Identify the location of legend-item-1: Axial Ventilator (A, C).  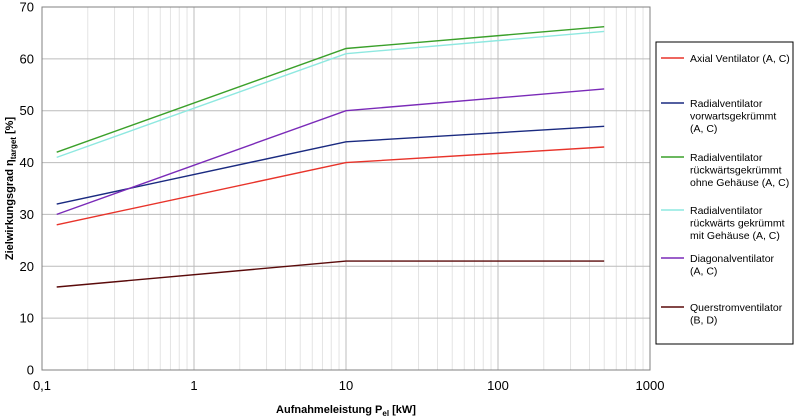
(725, 59).